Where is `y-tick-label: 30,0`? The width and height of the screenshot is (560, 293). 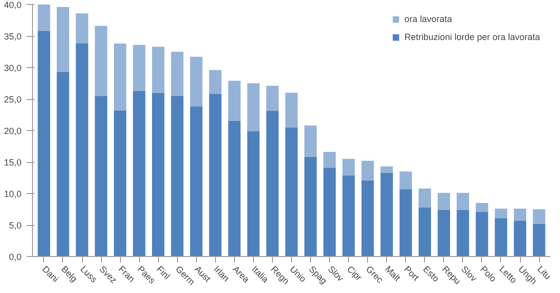
y-tick-label: 30,0 is located at coordinates (13, 68).